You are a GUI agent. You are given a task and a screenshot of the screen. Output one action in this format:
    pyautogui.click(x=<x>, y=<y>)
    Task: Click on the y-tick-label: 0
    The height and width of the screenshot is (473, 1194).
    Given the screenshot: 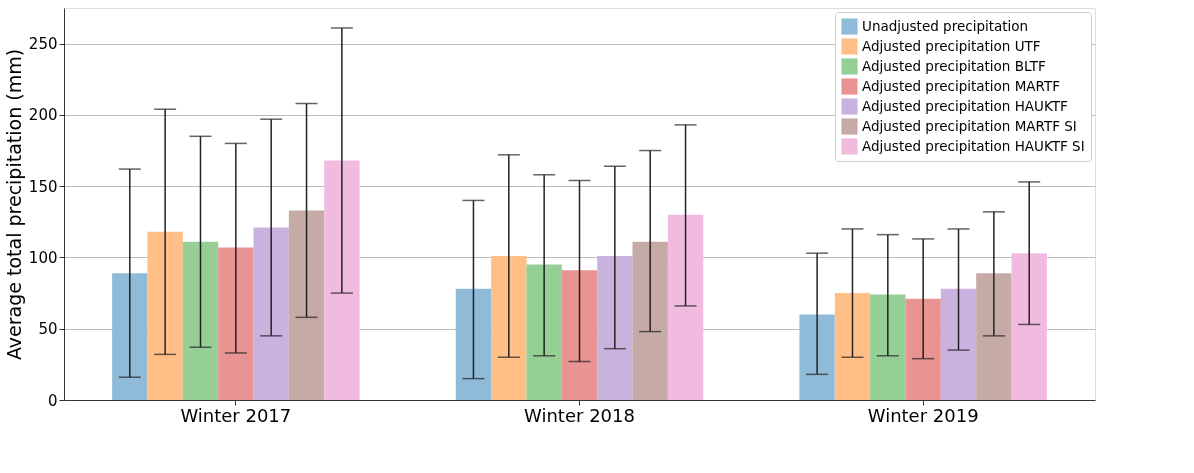 What is the action you would take?
    pyautogui.click(x=52, y=400)
    